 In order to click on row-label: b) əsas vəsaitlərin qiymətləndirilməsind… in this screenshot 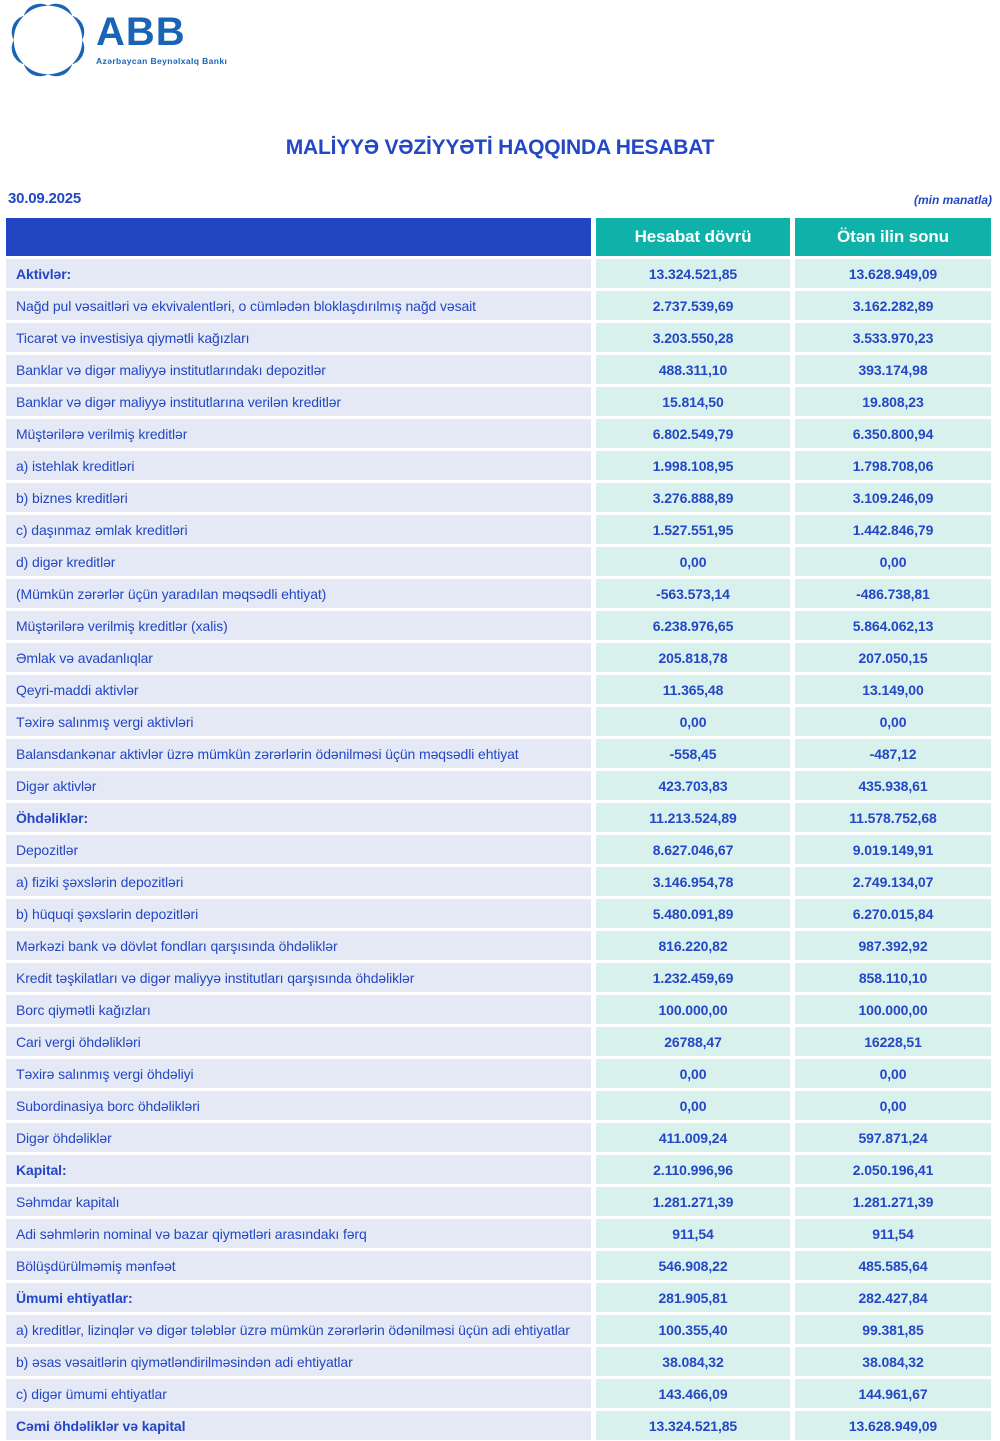, I will do `click(298, 1361)`.